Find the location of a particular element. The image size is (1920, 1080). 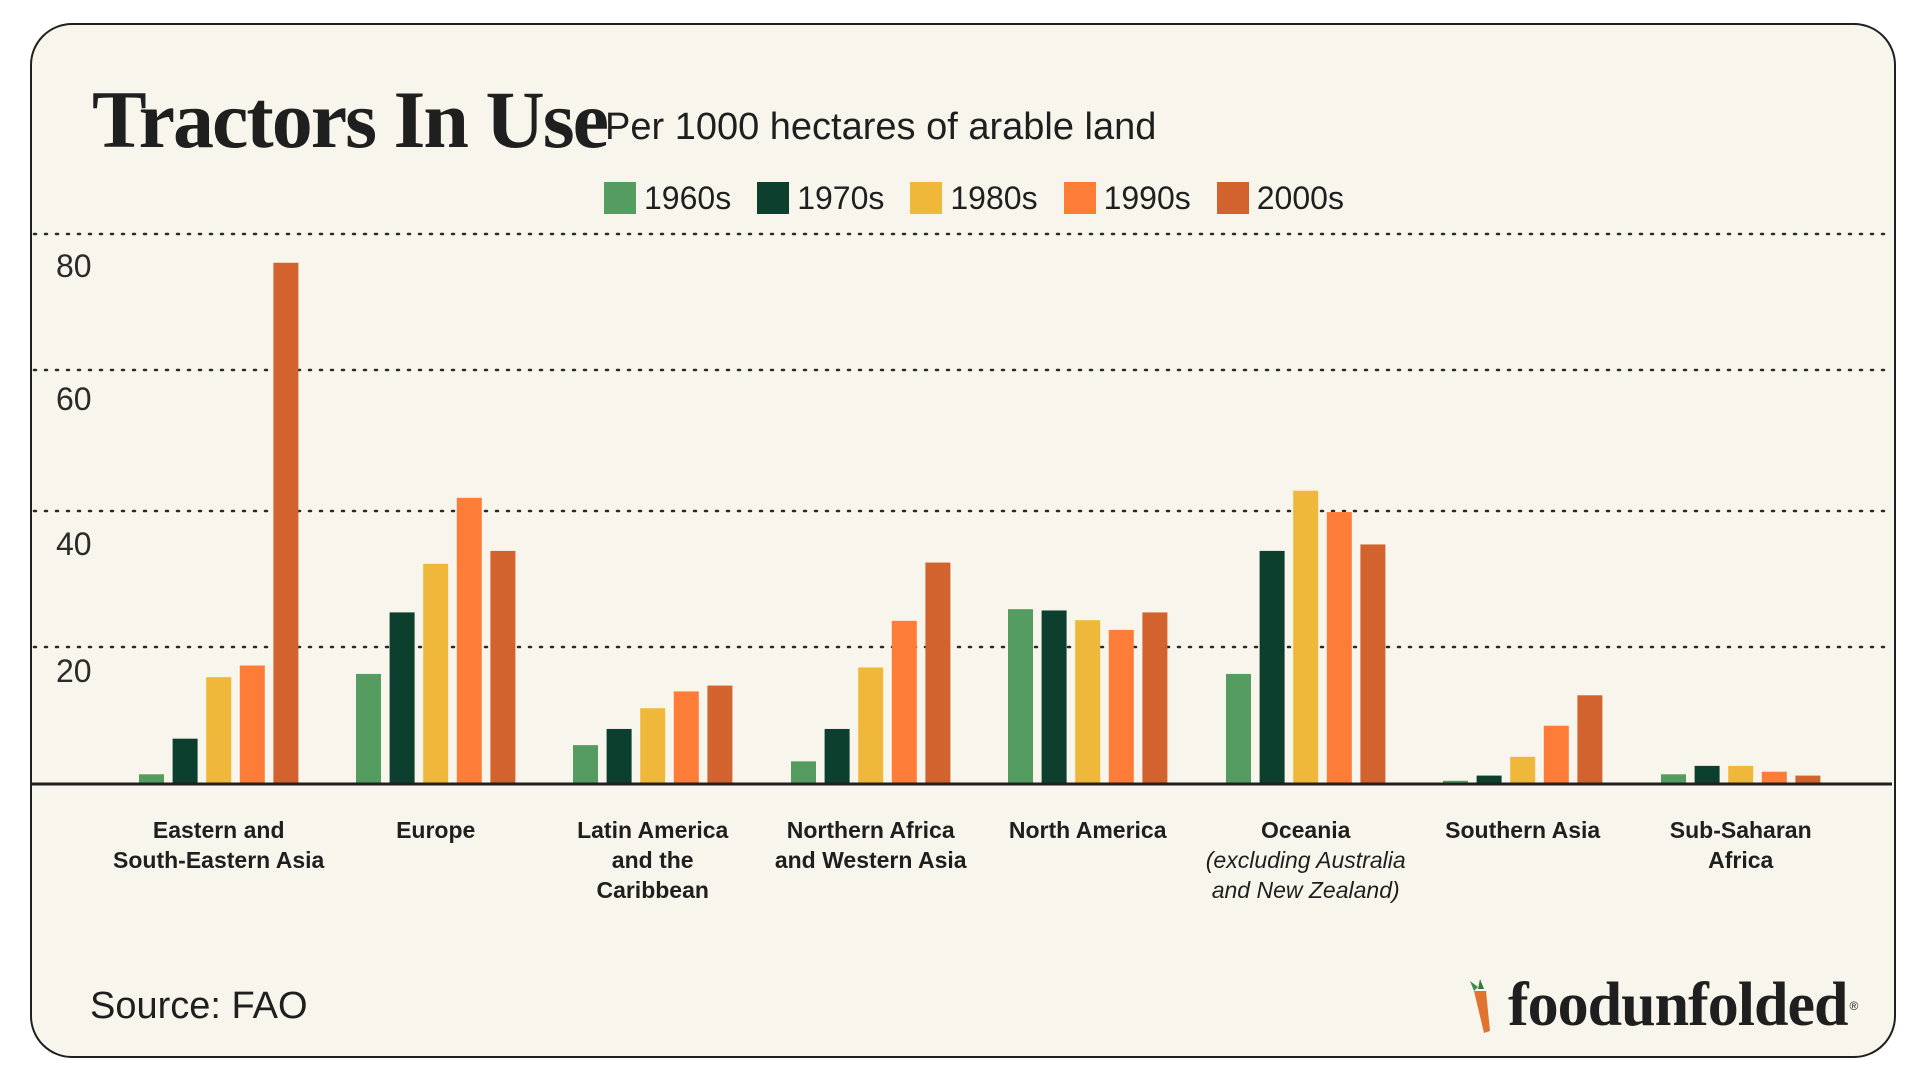

legend-label-1970s: 1970s is located at coordinates (841, 197).